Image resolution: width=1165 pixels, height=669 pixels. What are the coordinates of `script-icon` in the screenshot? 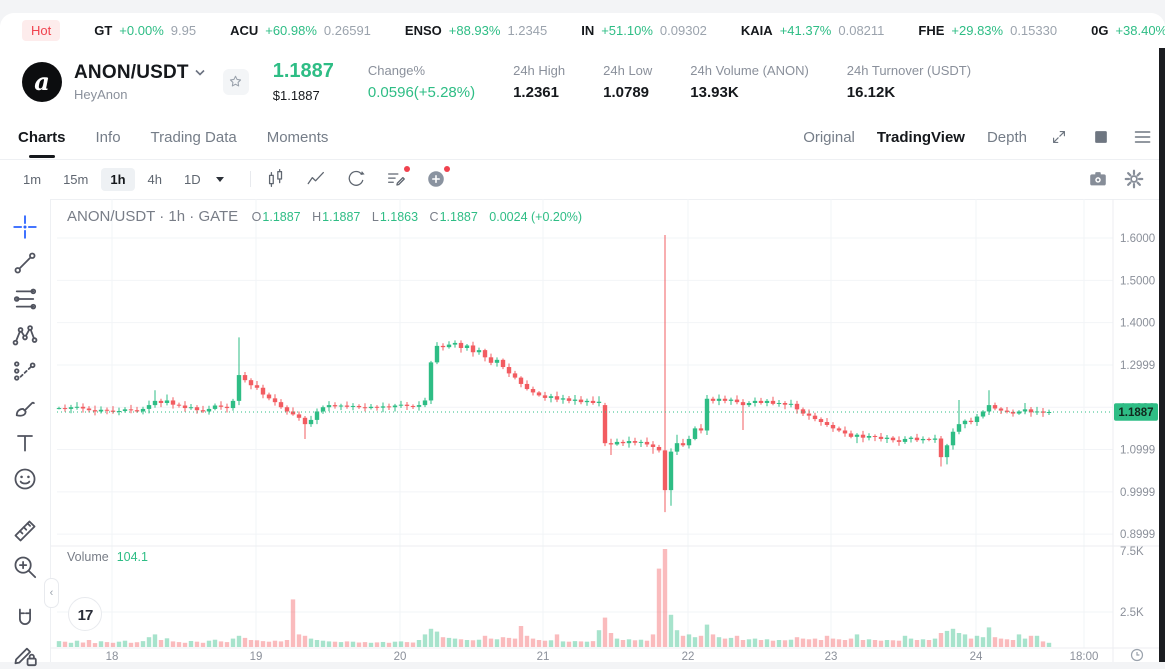 It's located at (396, 179).